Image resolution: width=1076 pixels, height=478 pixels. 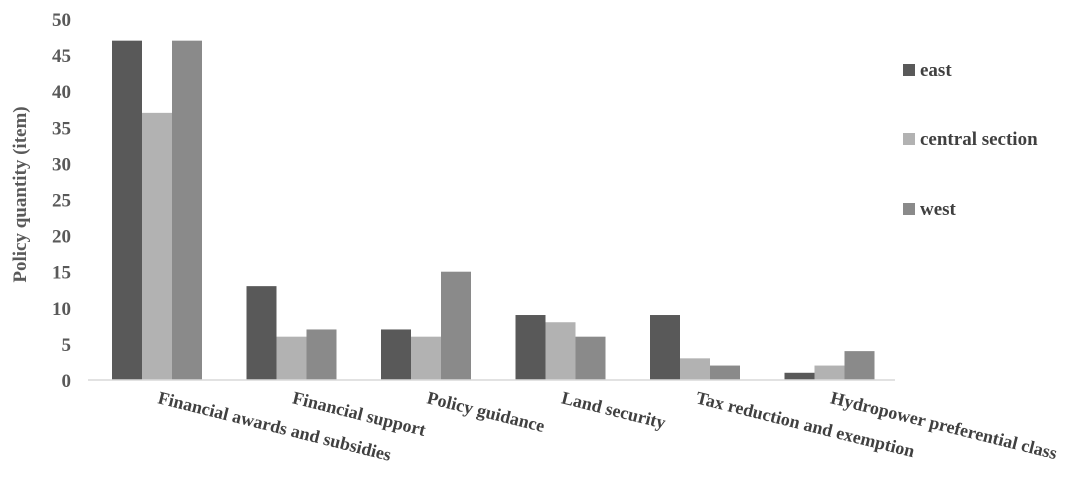 What do you see at coordinates (944, 425) in the screenshot?
I see `x-category-label: Hydropower preferential class` at bounding box center [944, 425].